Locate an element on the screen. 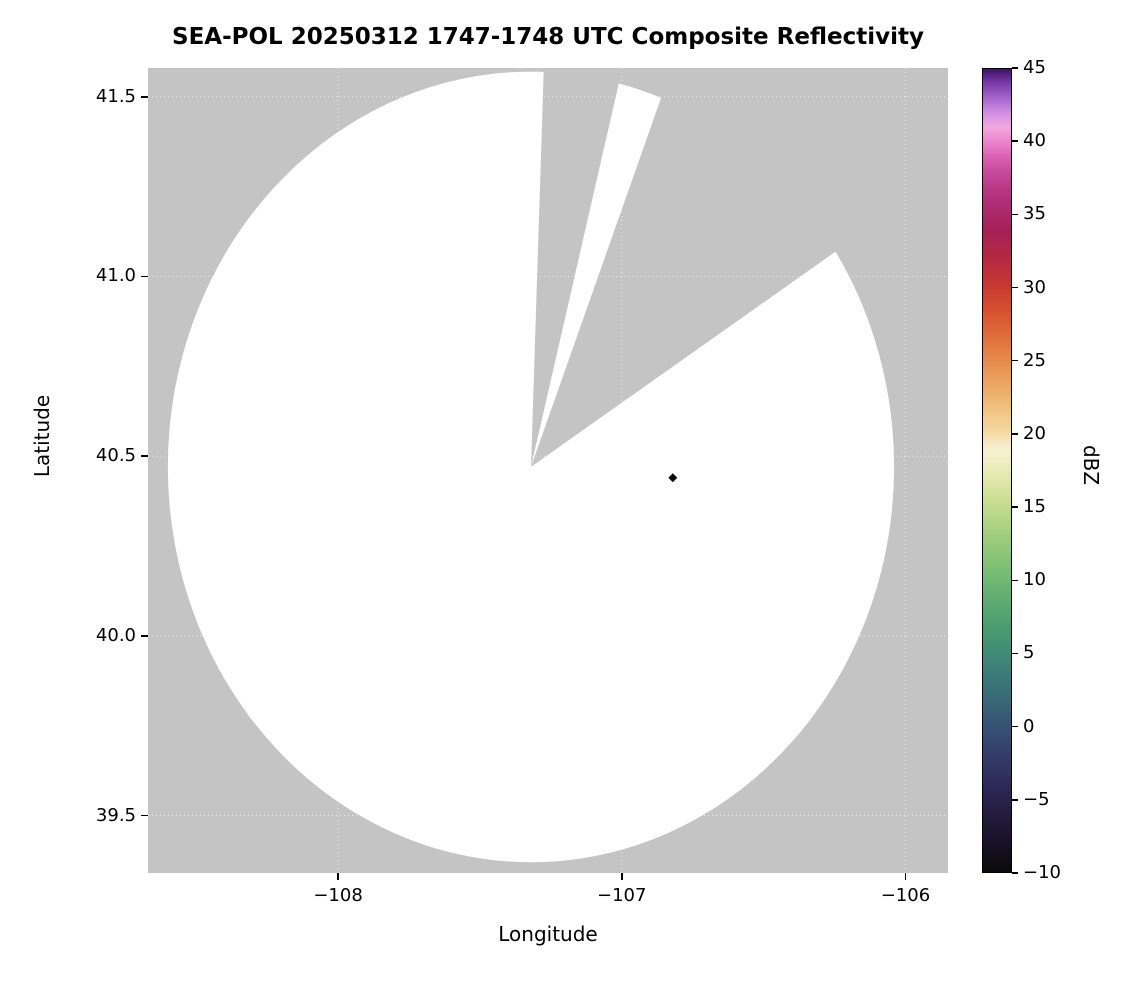 The height and width of the screenshot is (990, 1146). colorbar-tick-label: 20 is located at coordinates (1034, 433).